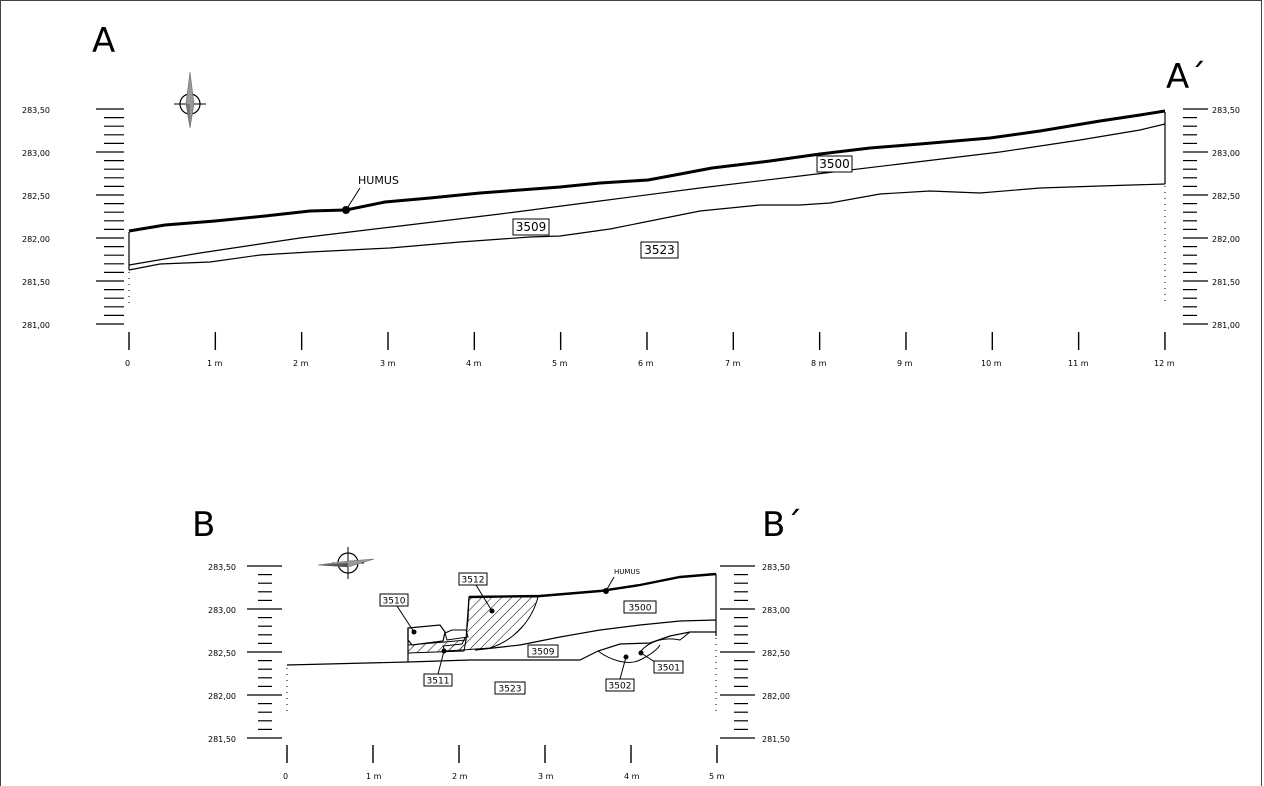 Image resolution: width=1264 pixels, height=786 pixels. I want to click on dist-10m: 10 m, so click(991, 363).